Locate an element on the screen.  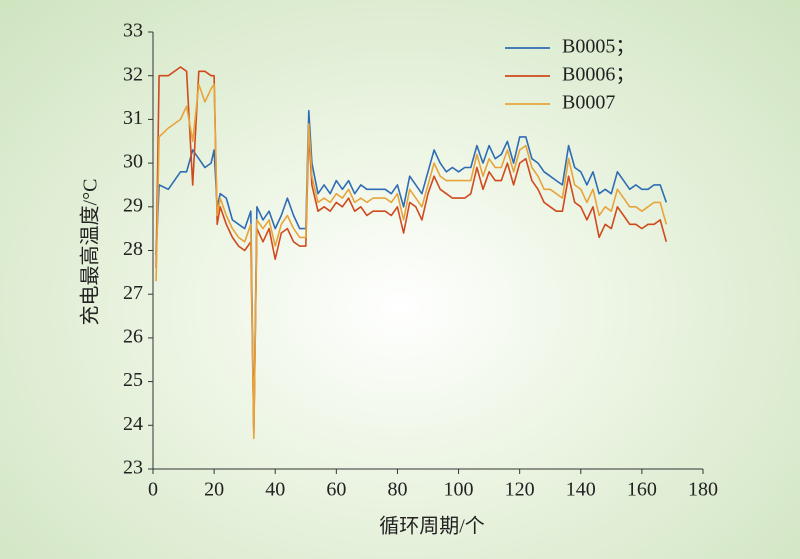
y-tick-label: 25 is located at coordinates (133, 380).